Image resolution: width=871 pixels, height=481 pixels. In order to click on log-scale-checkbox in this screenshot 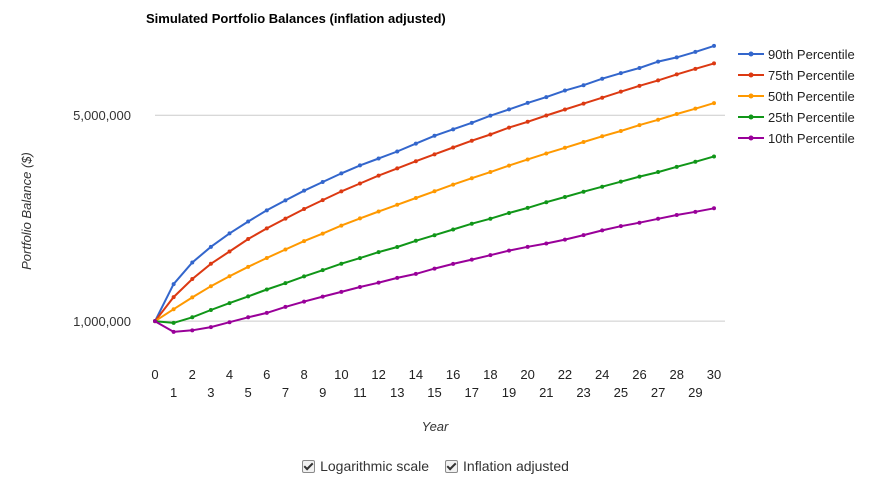, I will do `click(309, 466)`.